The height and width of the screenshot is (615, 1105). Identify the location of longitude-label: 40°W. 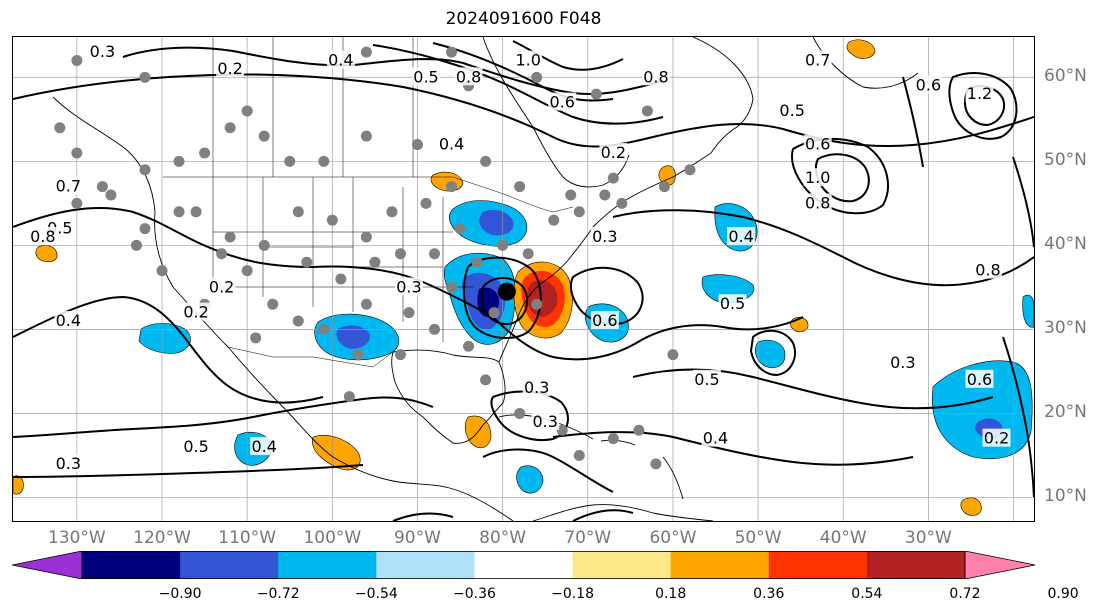
(843, 538).